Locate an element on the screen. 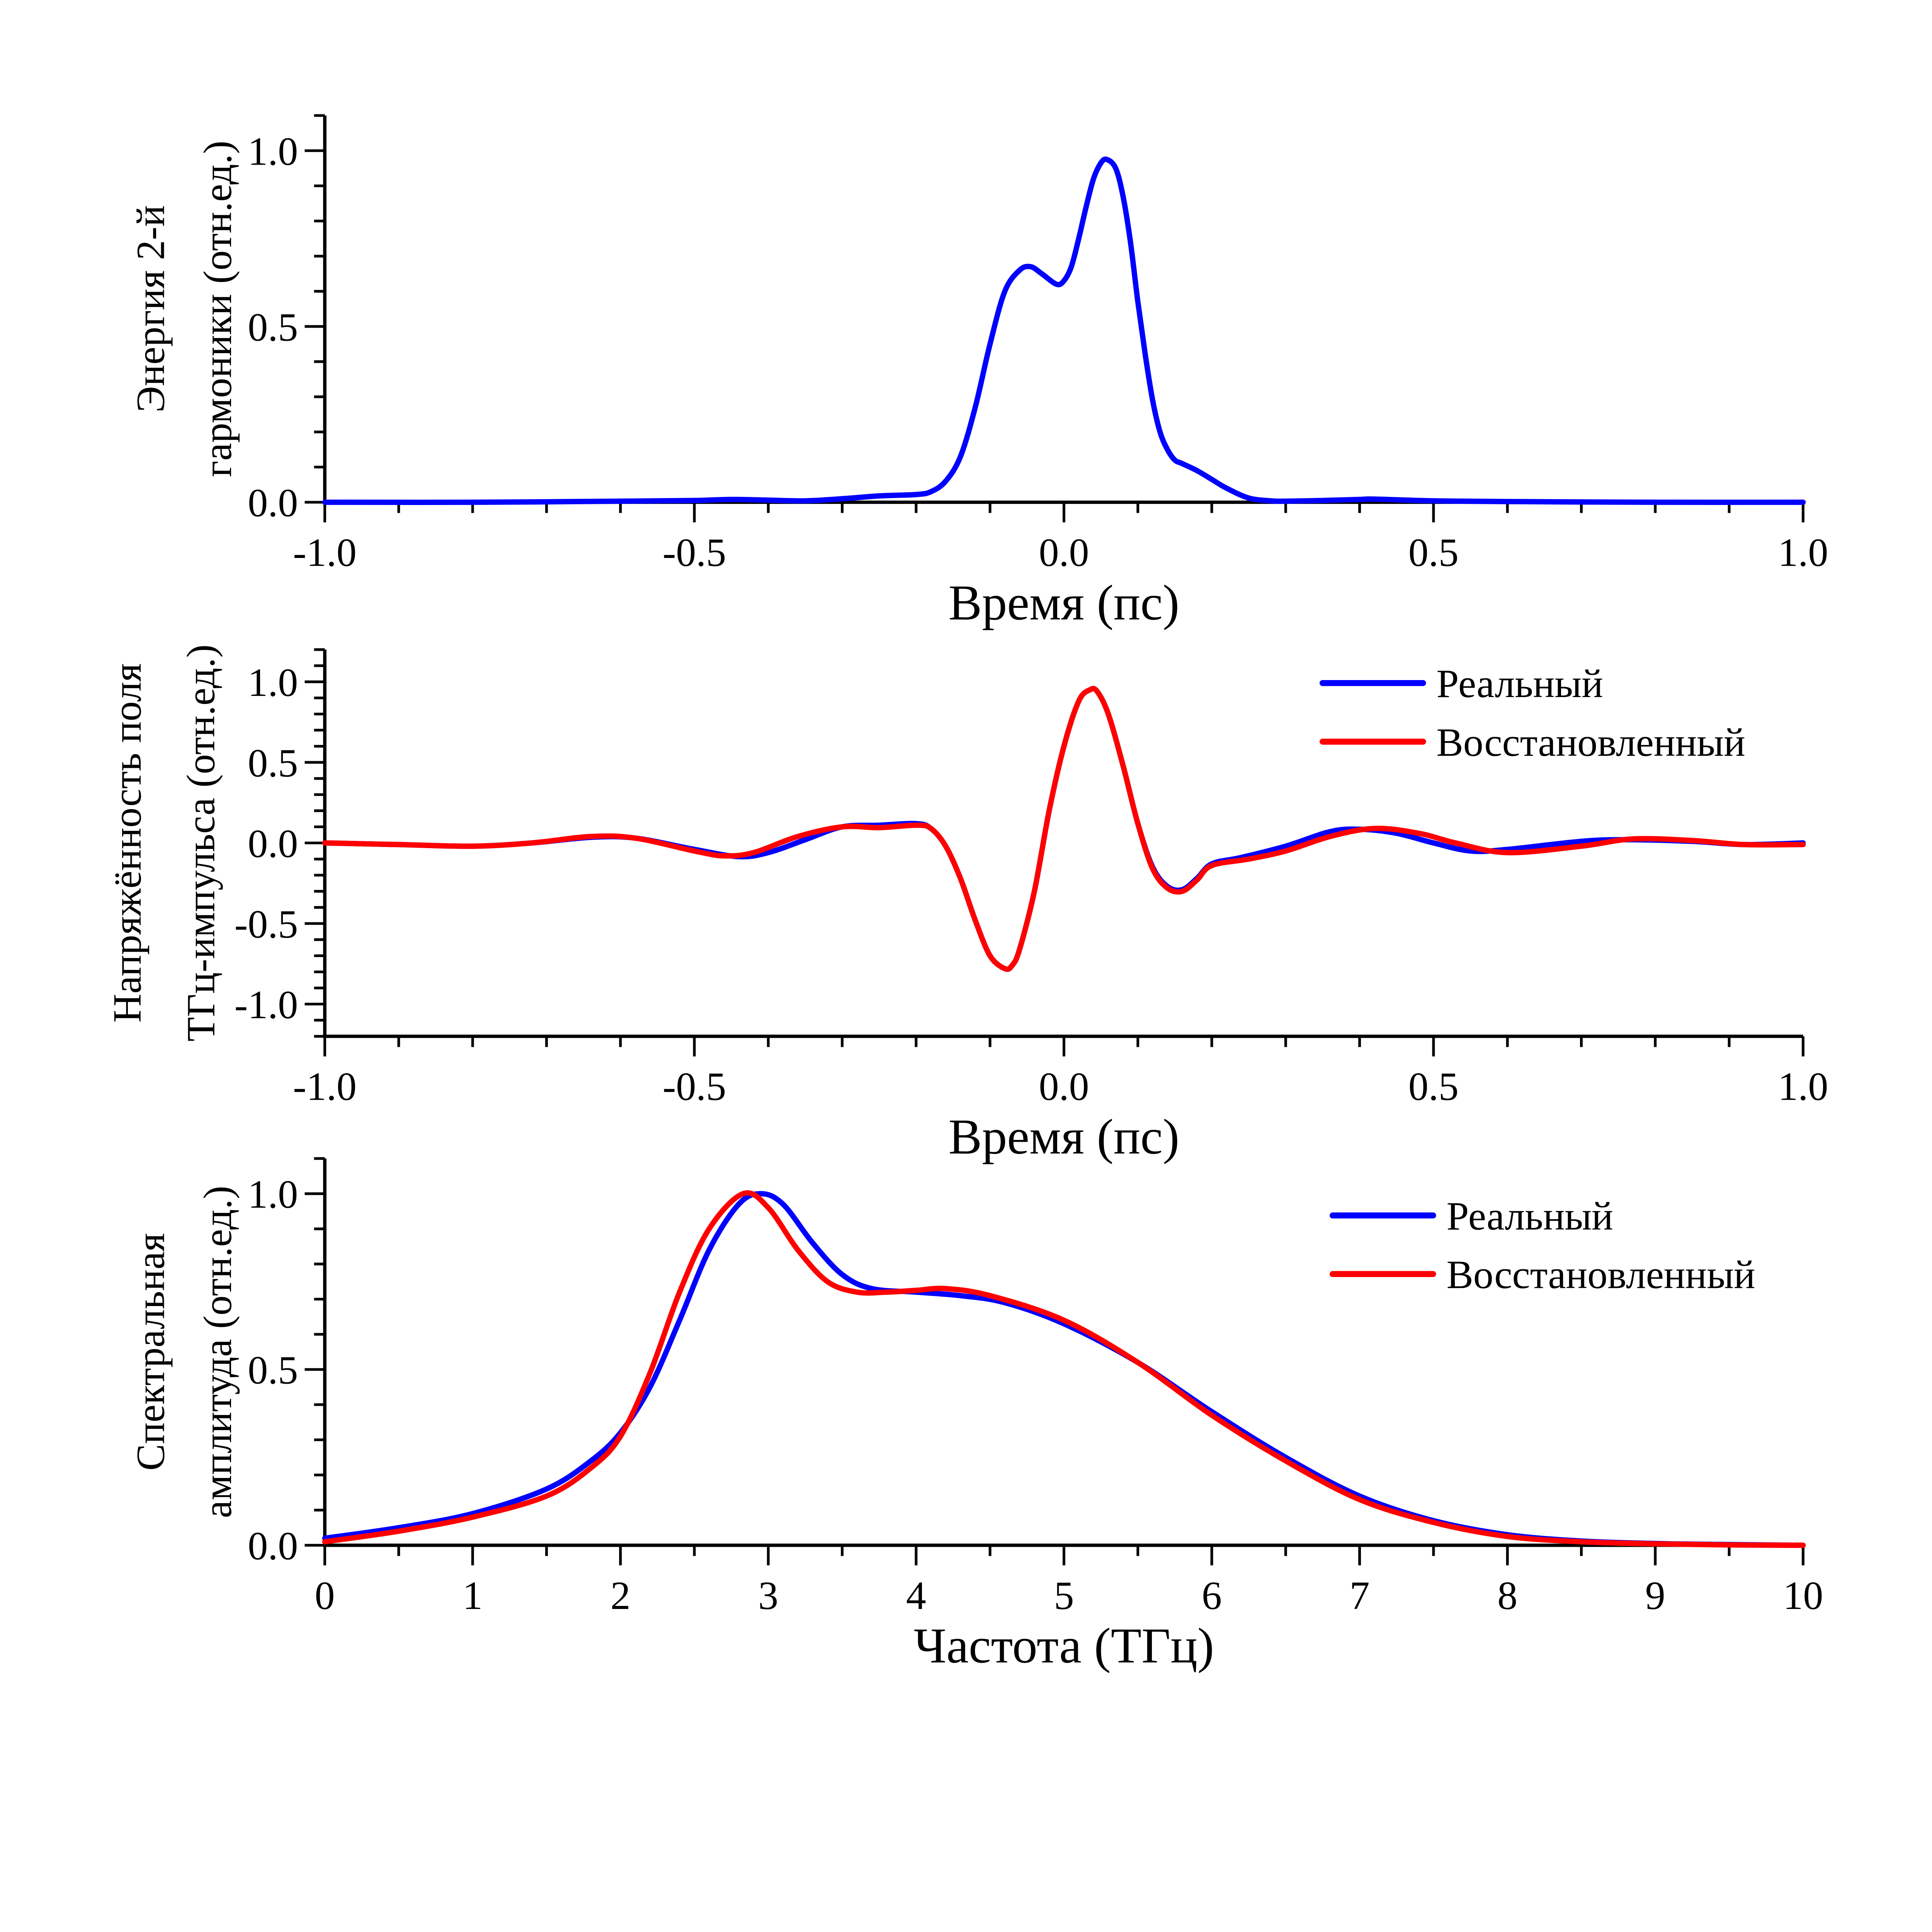 This screenshot has height=1932, width=1932. y-tick-label: -1.0 is located at coordinates (266, 1005).